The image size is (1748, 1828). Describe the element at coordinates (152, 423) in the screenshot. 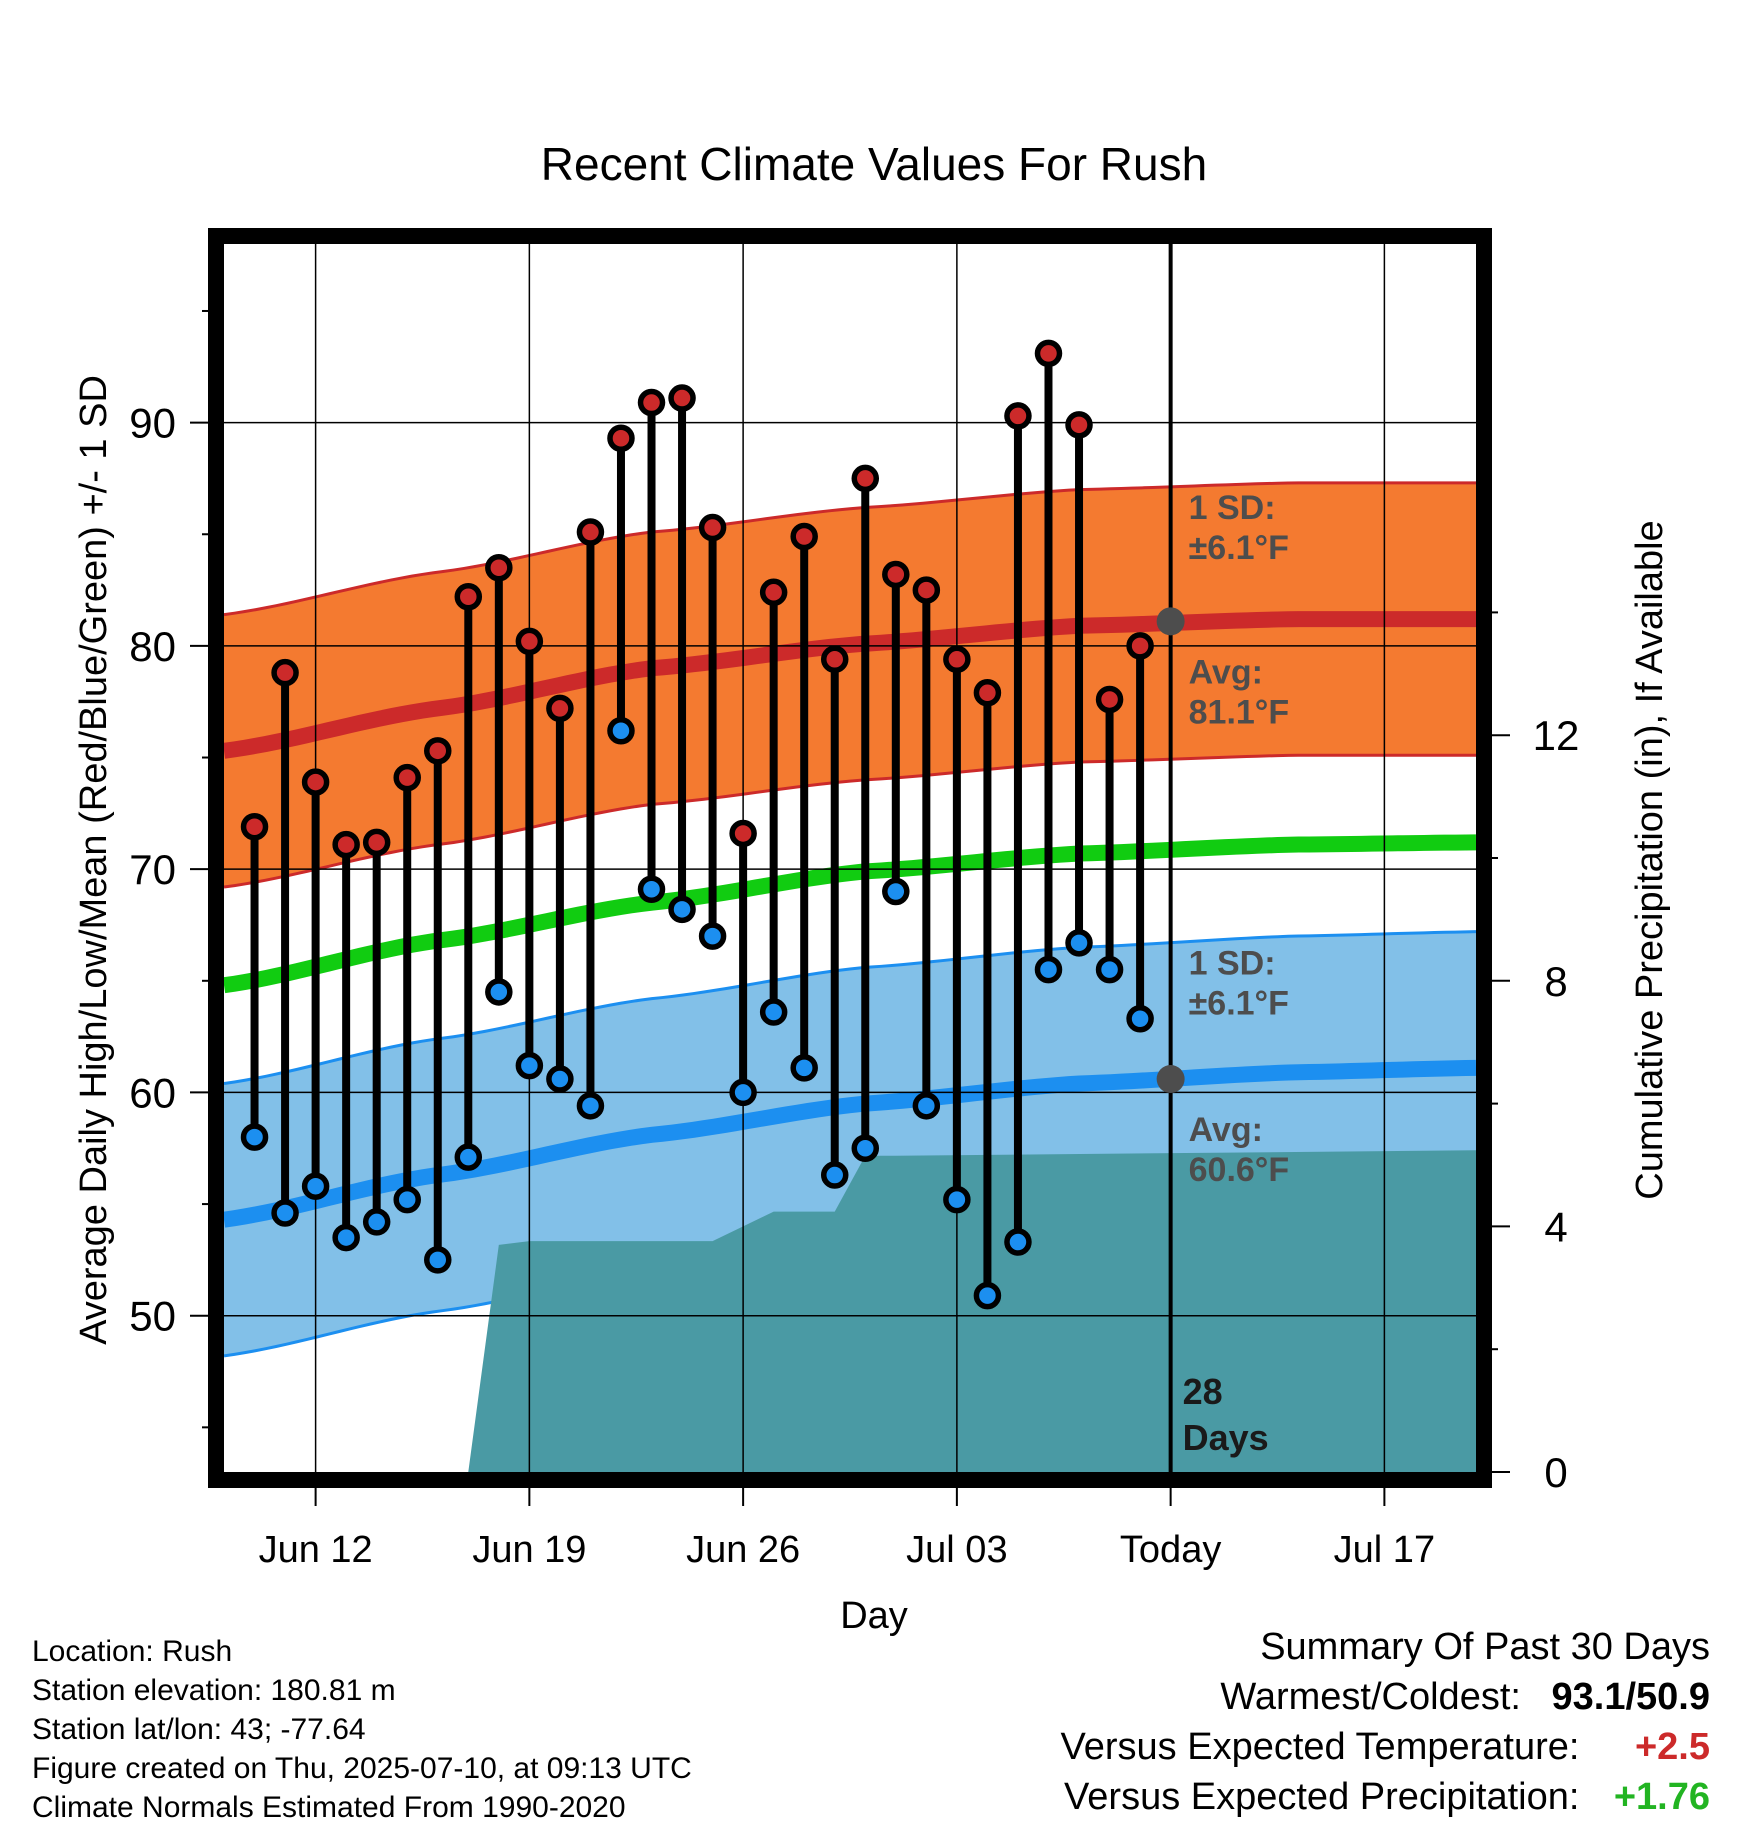

I see `y-tick-label: 90` at that location.